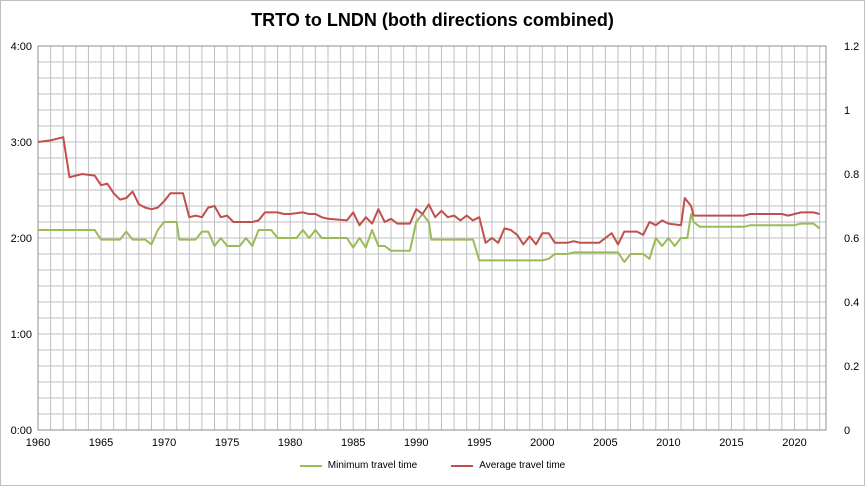 The height and width of the screenshot is (486, 865). What do you see at coordinates (432, 465) in the screenshot?
I see `legend: Minimum travel time Average travel time` at bounding box center [432, 465].